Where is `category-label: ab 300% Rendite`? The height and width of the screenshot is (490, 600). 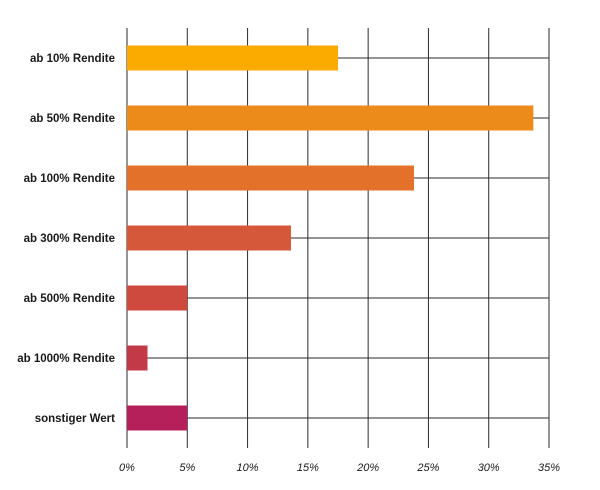 category-label: ab 300% Rendite is located at coordinates (69, 239).